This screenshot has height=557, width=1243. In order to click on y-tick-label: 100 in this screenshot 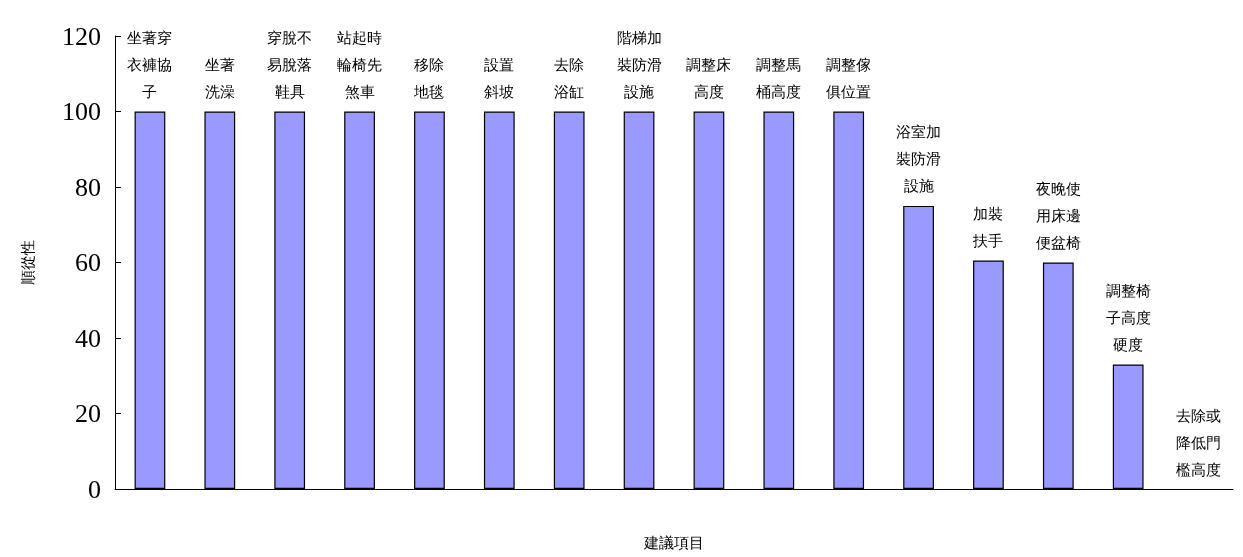, I will do `click(81, 111)`.